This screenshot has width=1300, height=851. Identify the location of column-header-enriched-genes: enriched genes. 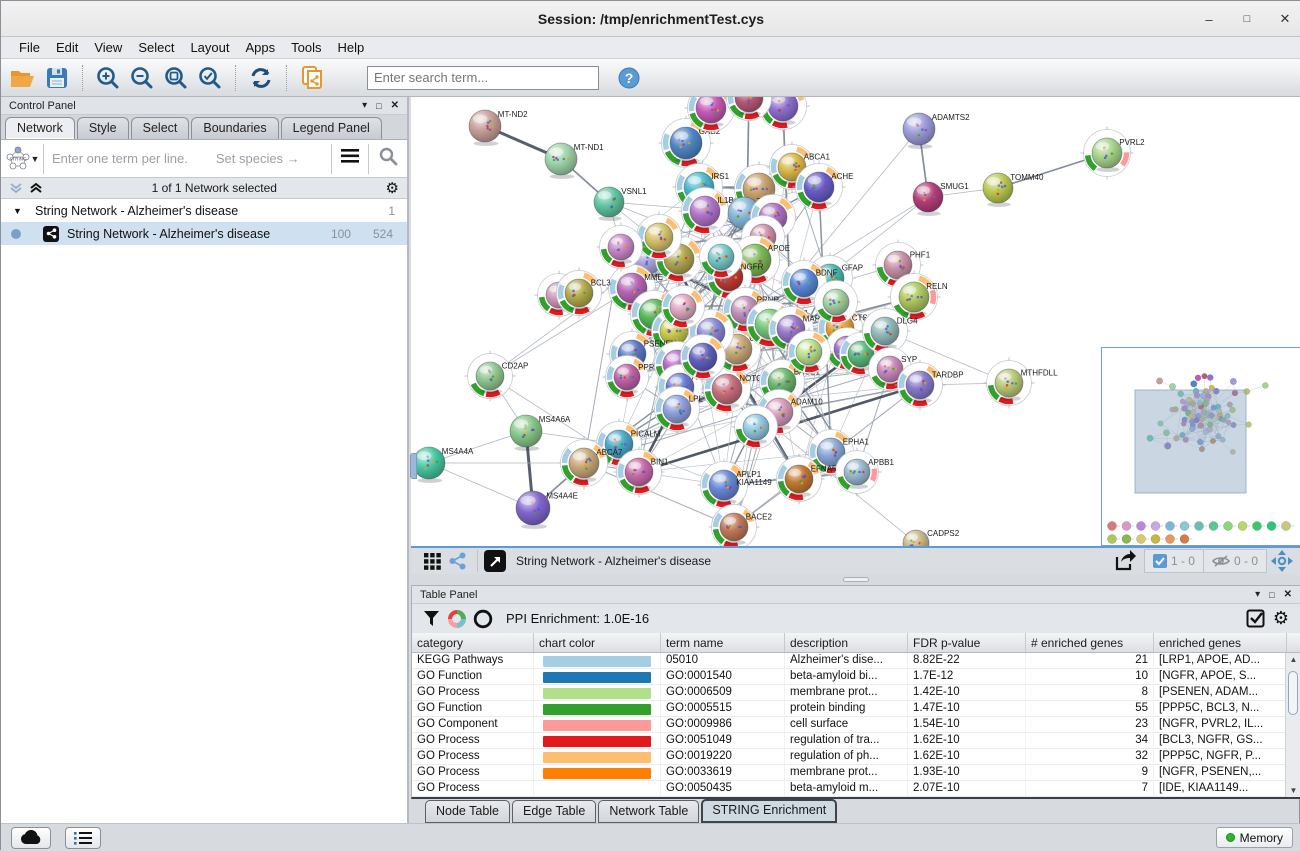
(1220, 642).